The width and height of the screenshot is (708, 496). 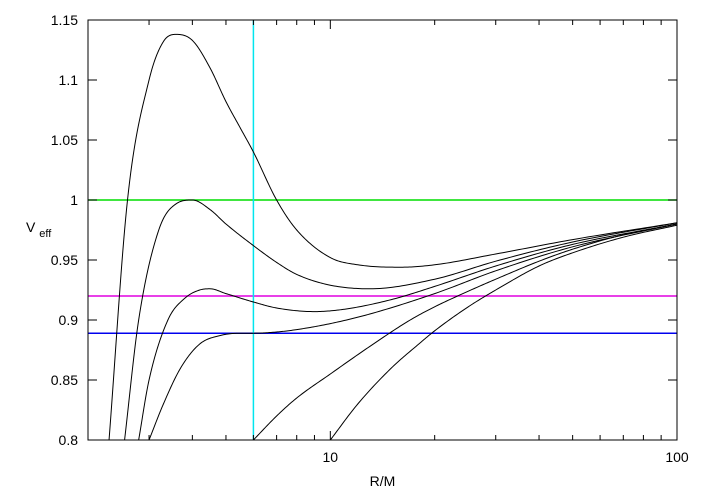 I want to click on y-axis-label: V eff, so click(x=39, y=229).